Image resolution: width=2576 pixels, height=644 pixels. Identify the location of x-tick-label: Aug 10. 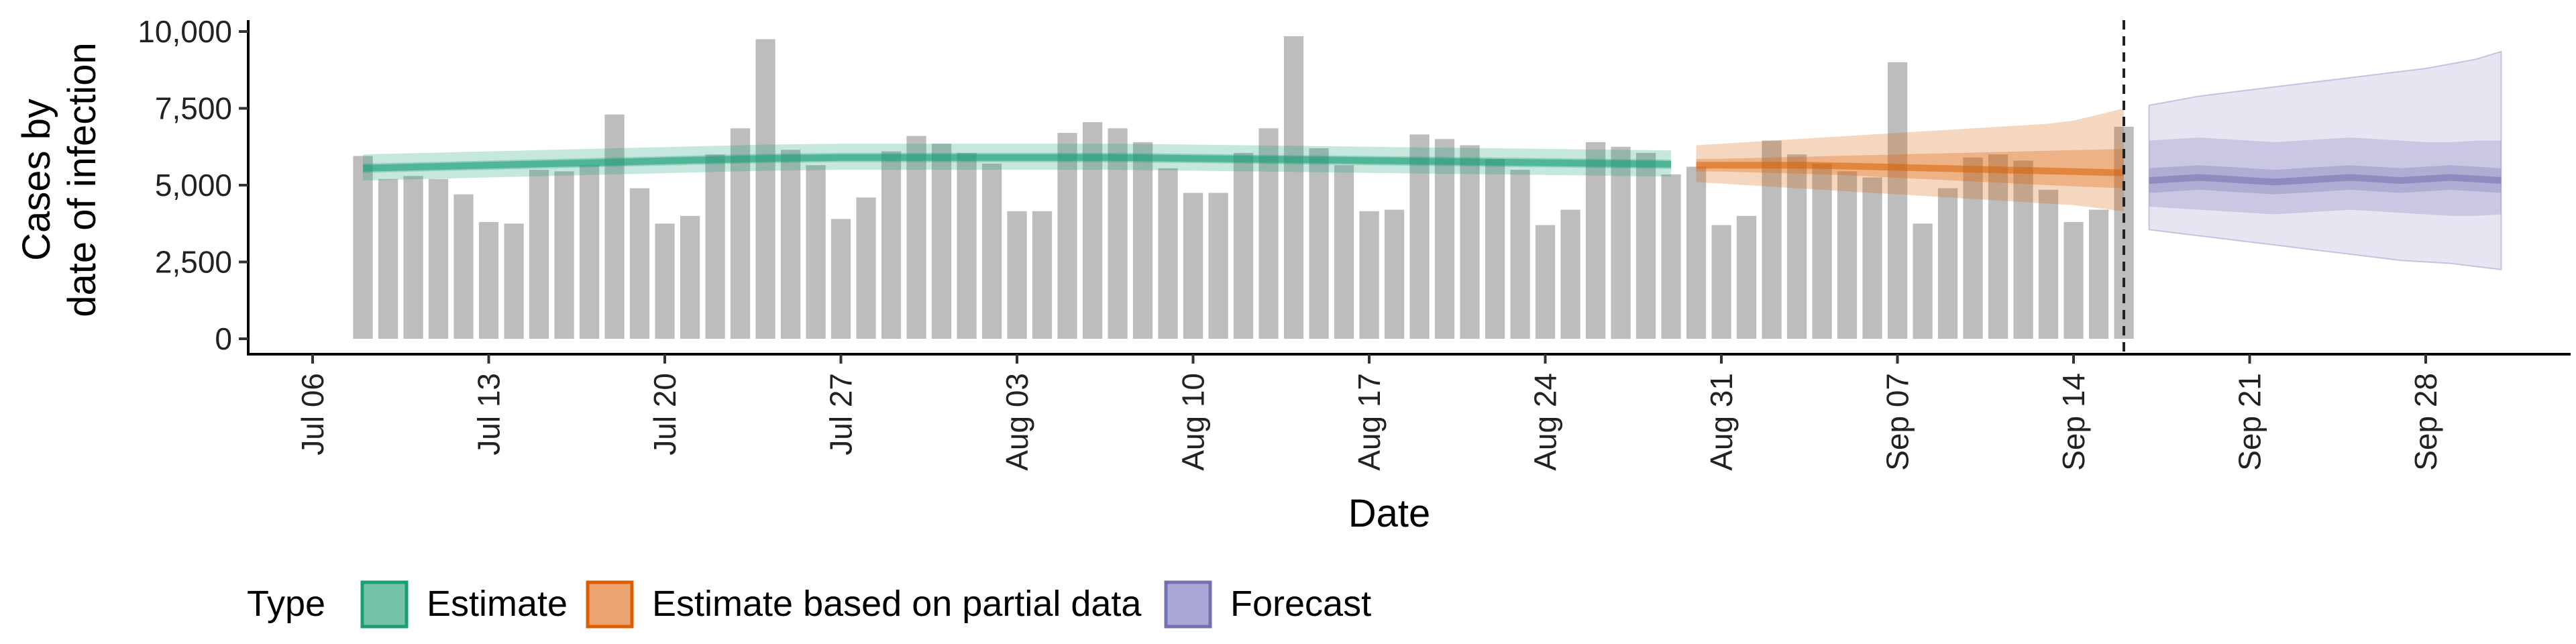
(1193, 422).